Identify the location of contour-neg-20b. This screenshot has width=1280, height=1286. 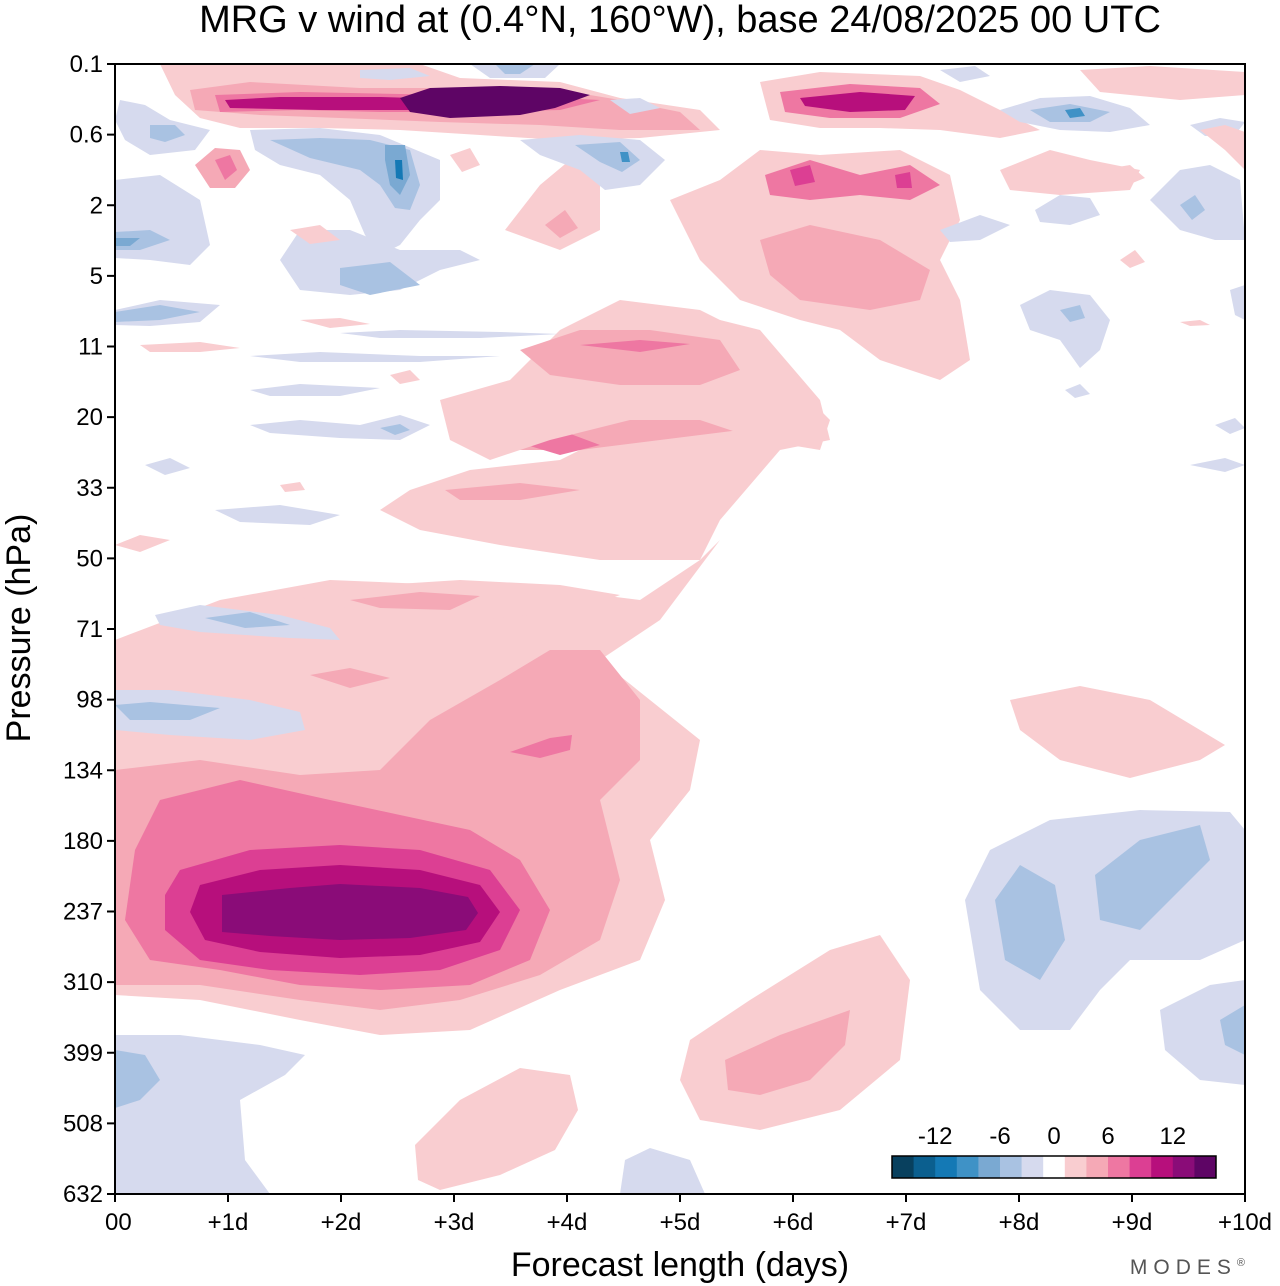
(395, 429).